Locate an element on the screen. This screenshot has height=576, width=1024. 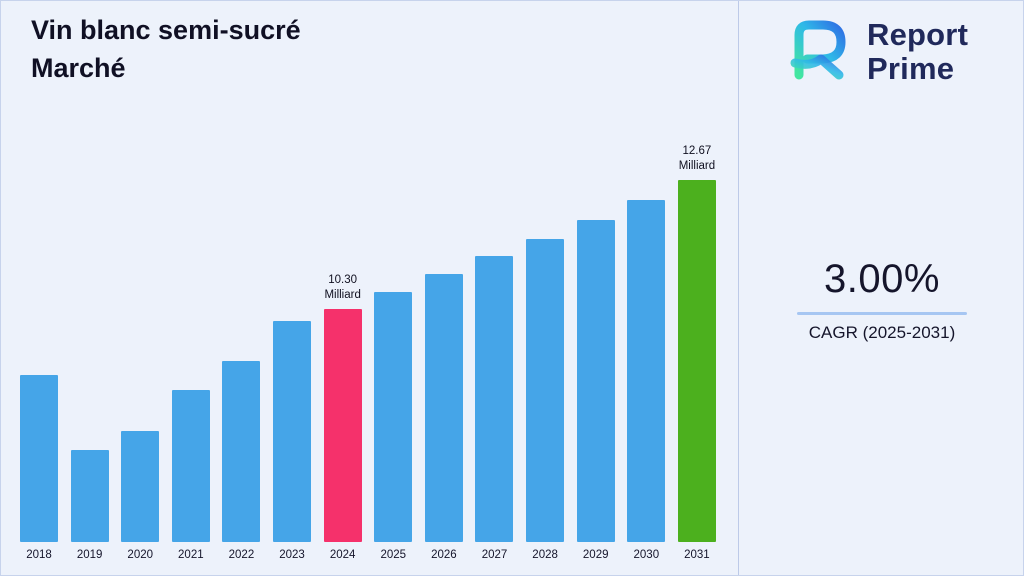
bar-column-2025: 2025 is located at coordinates (393, 426).